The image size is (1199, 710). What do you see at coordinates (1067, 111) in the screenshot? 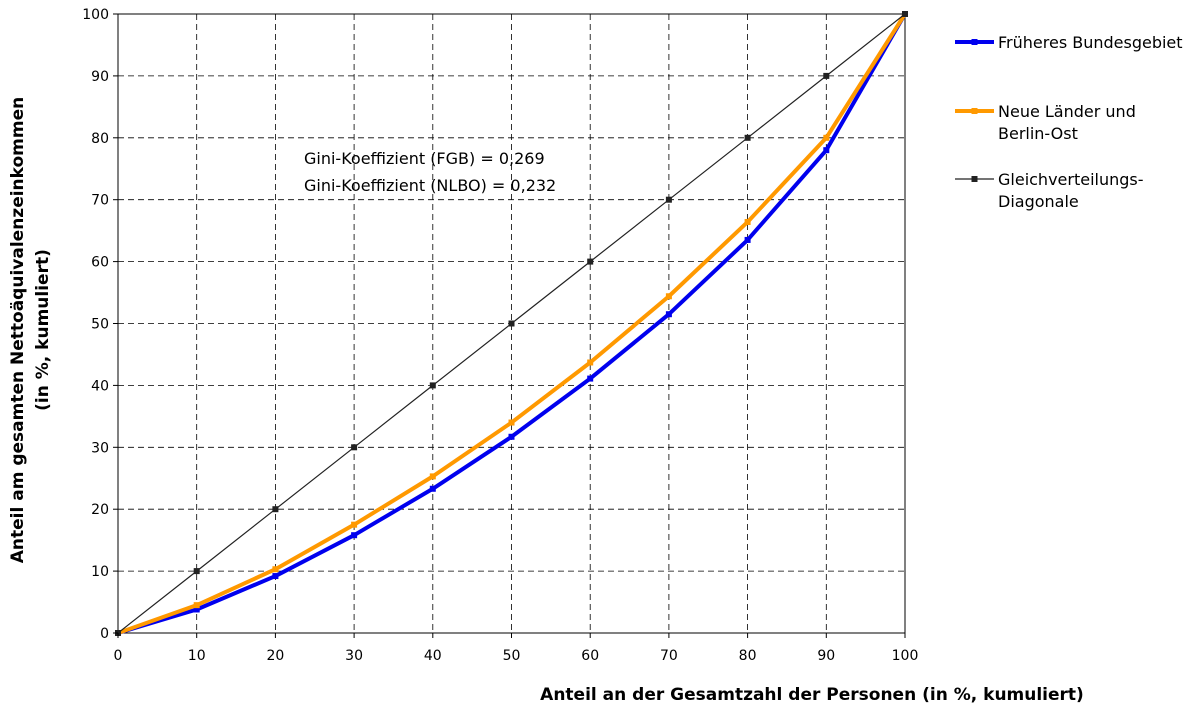
I see `legend-label-1: Neue Länder und` at bounding box center [1067, 111].